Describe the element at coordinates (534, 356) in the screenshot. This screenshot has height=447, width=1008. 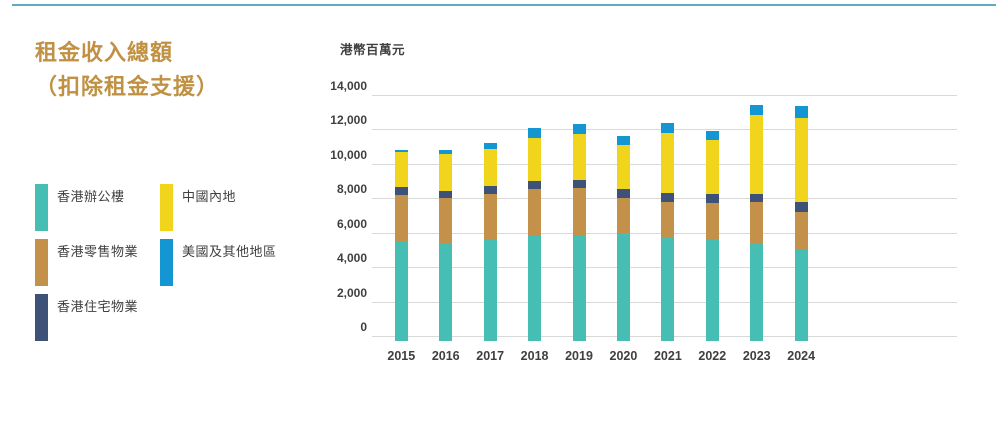
I see `x-axis-label: 2018` at that location.